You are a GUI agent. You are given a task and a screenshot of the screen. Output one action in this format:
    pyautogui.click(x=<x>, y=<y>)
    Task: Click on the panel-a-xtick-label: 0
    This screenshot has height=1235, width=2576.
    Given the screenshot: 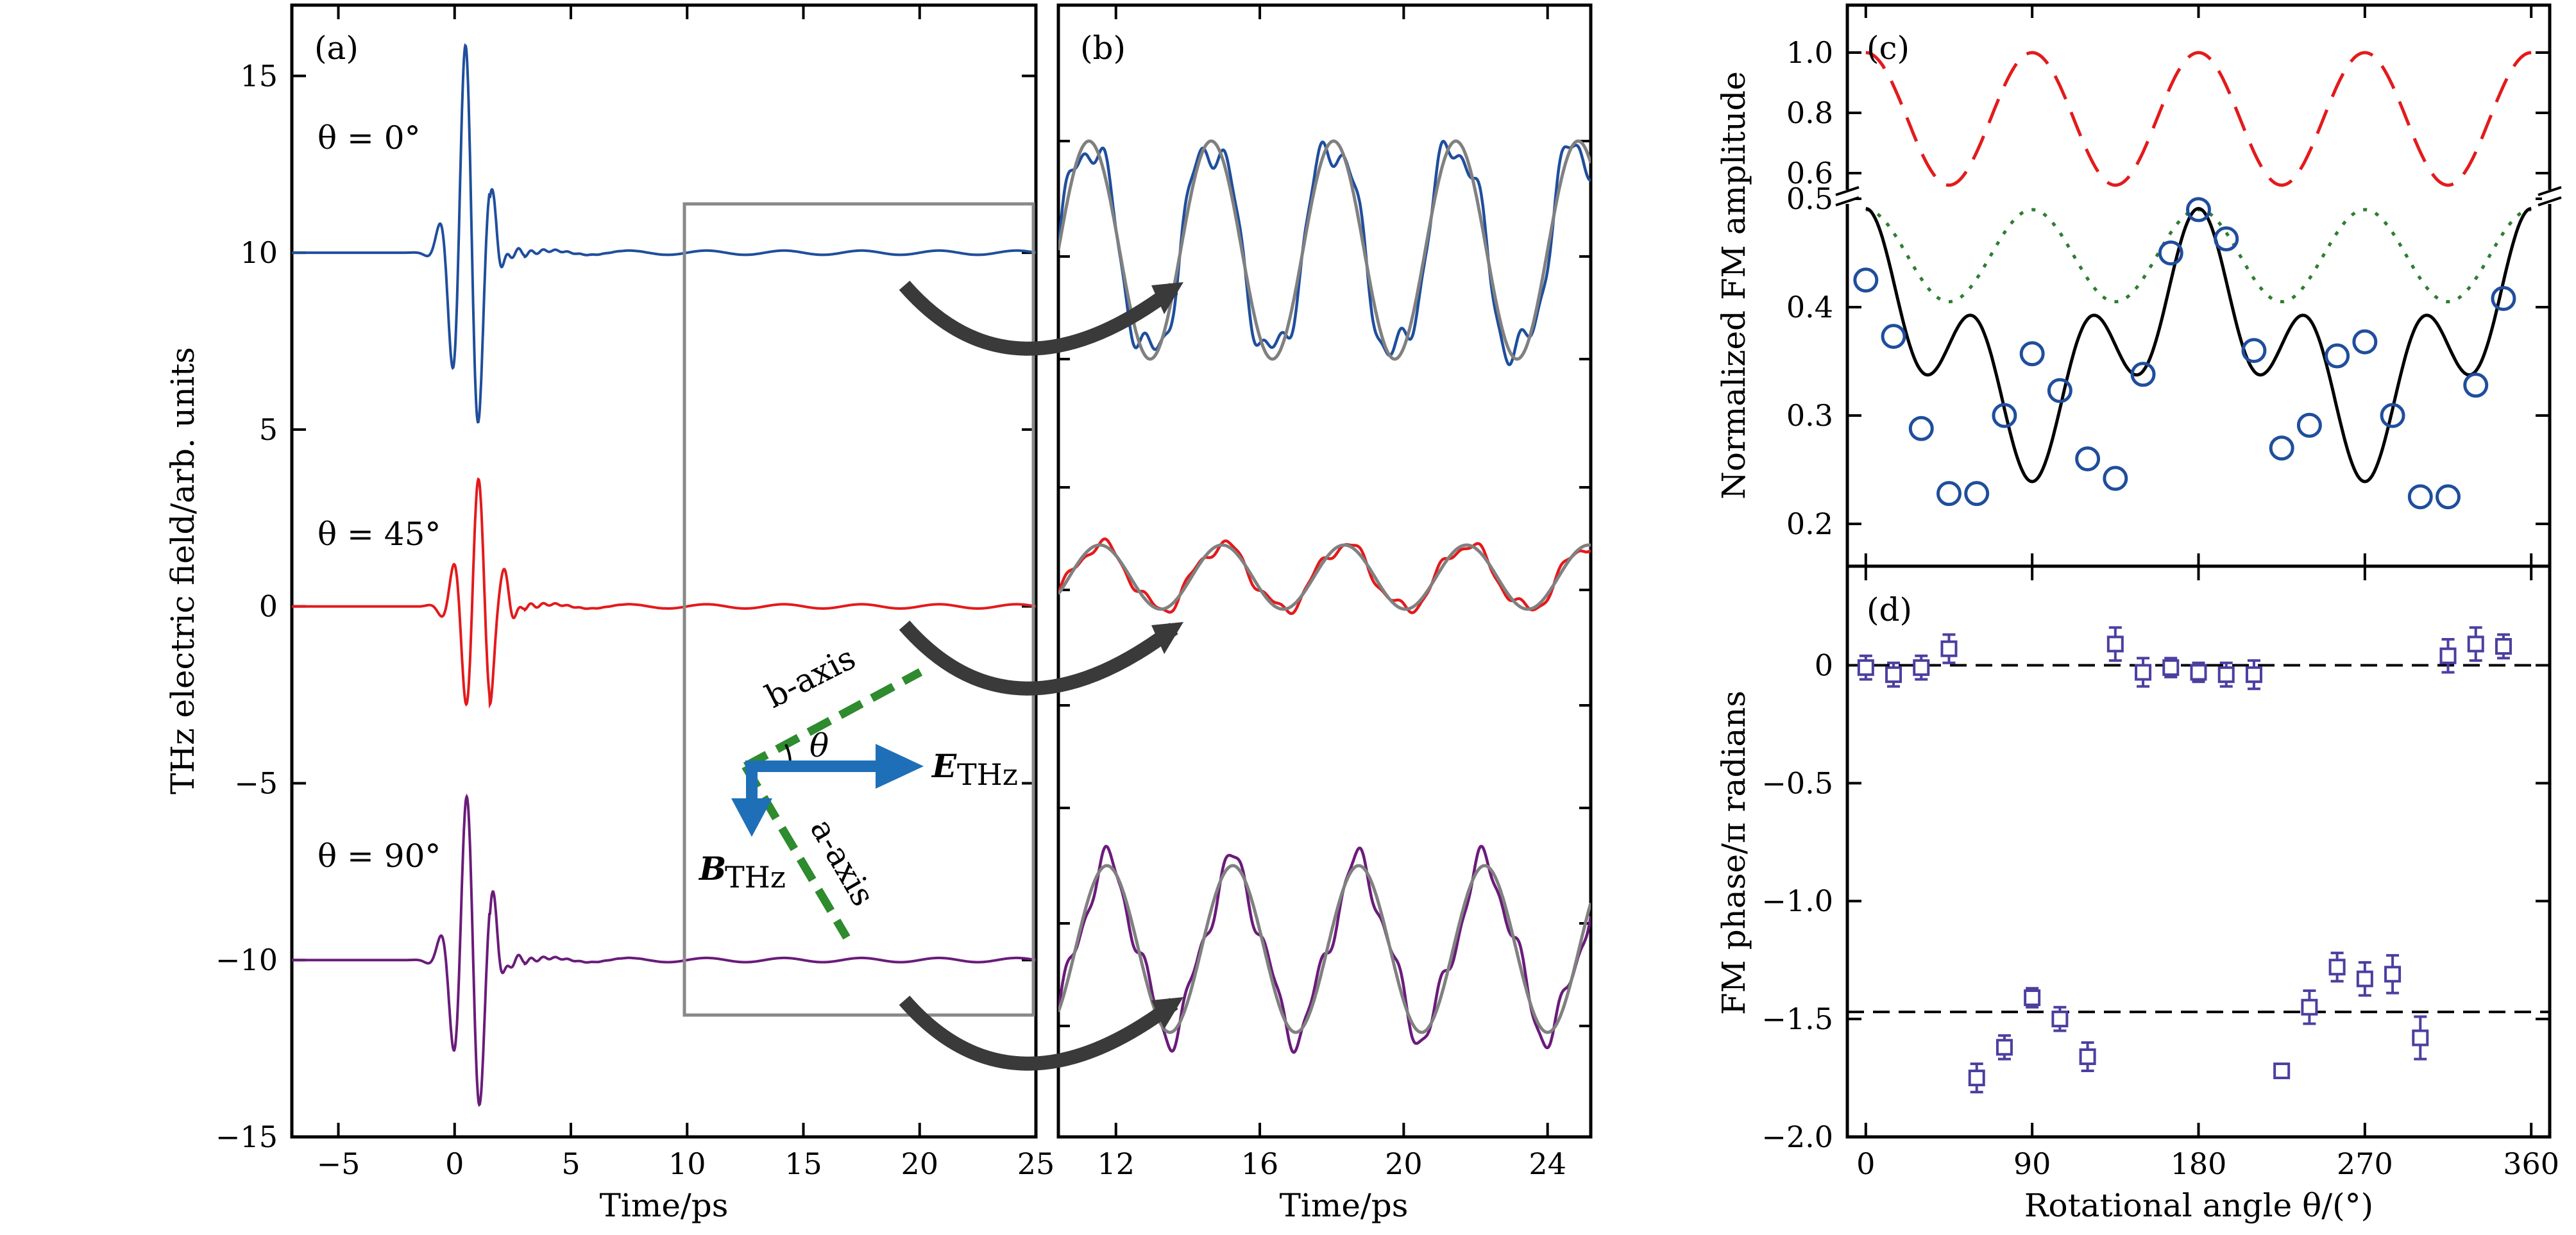 What is the action you would take?
    pyautogui.click(x=454, y=1164)
    